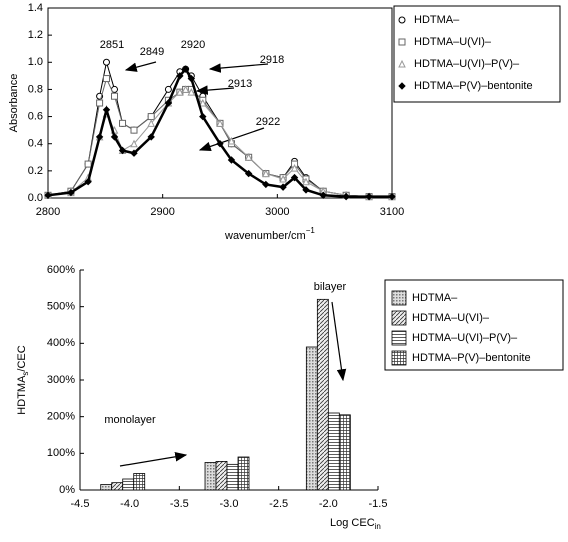 This screenshot has width=568, height=542. What do you see at coordinates (35, 171) in the screenshot?
I see `y-tick-label: 0.2` at bounding box center [35, 171].